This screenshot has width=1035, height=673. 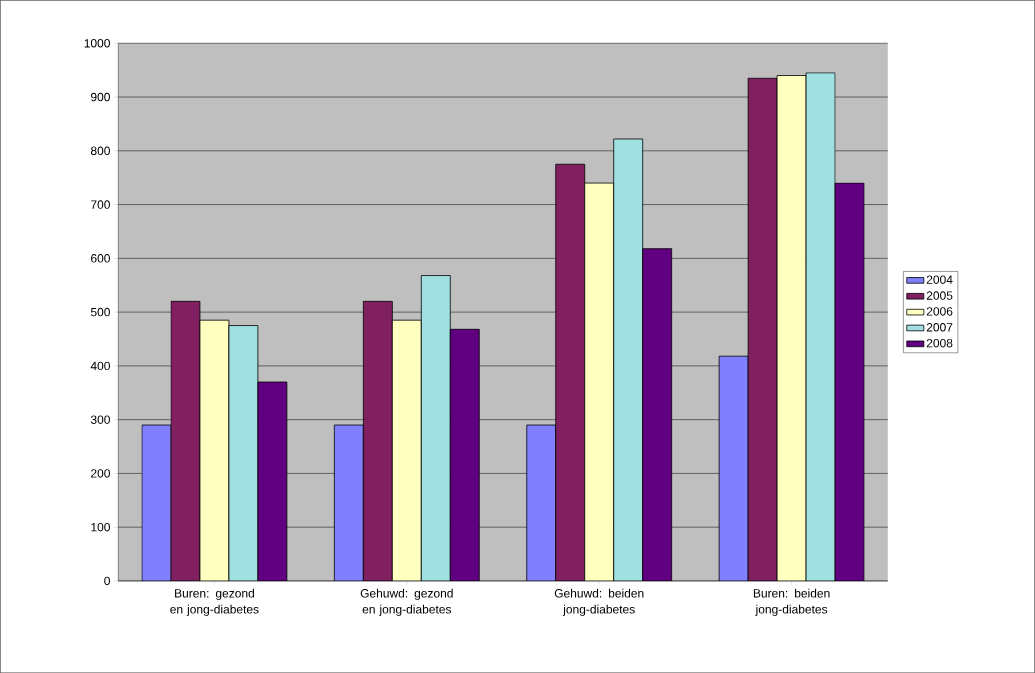 What do you see at coordinates (107, 581) in the screenshot?
I see `y-tick-label: 0` at bounding box center [107, 581].